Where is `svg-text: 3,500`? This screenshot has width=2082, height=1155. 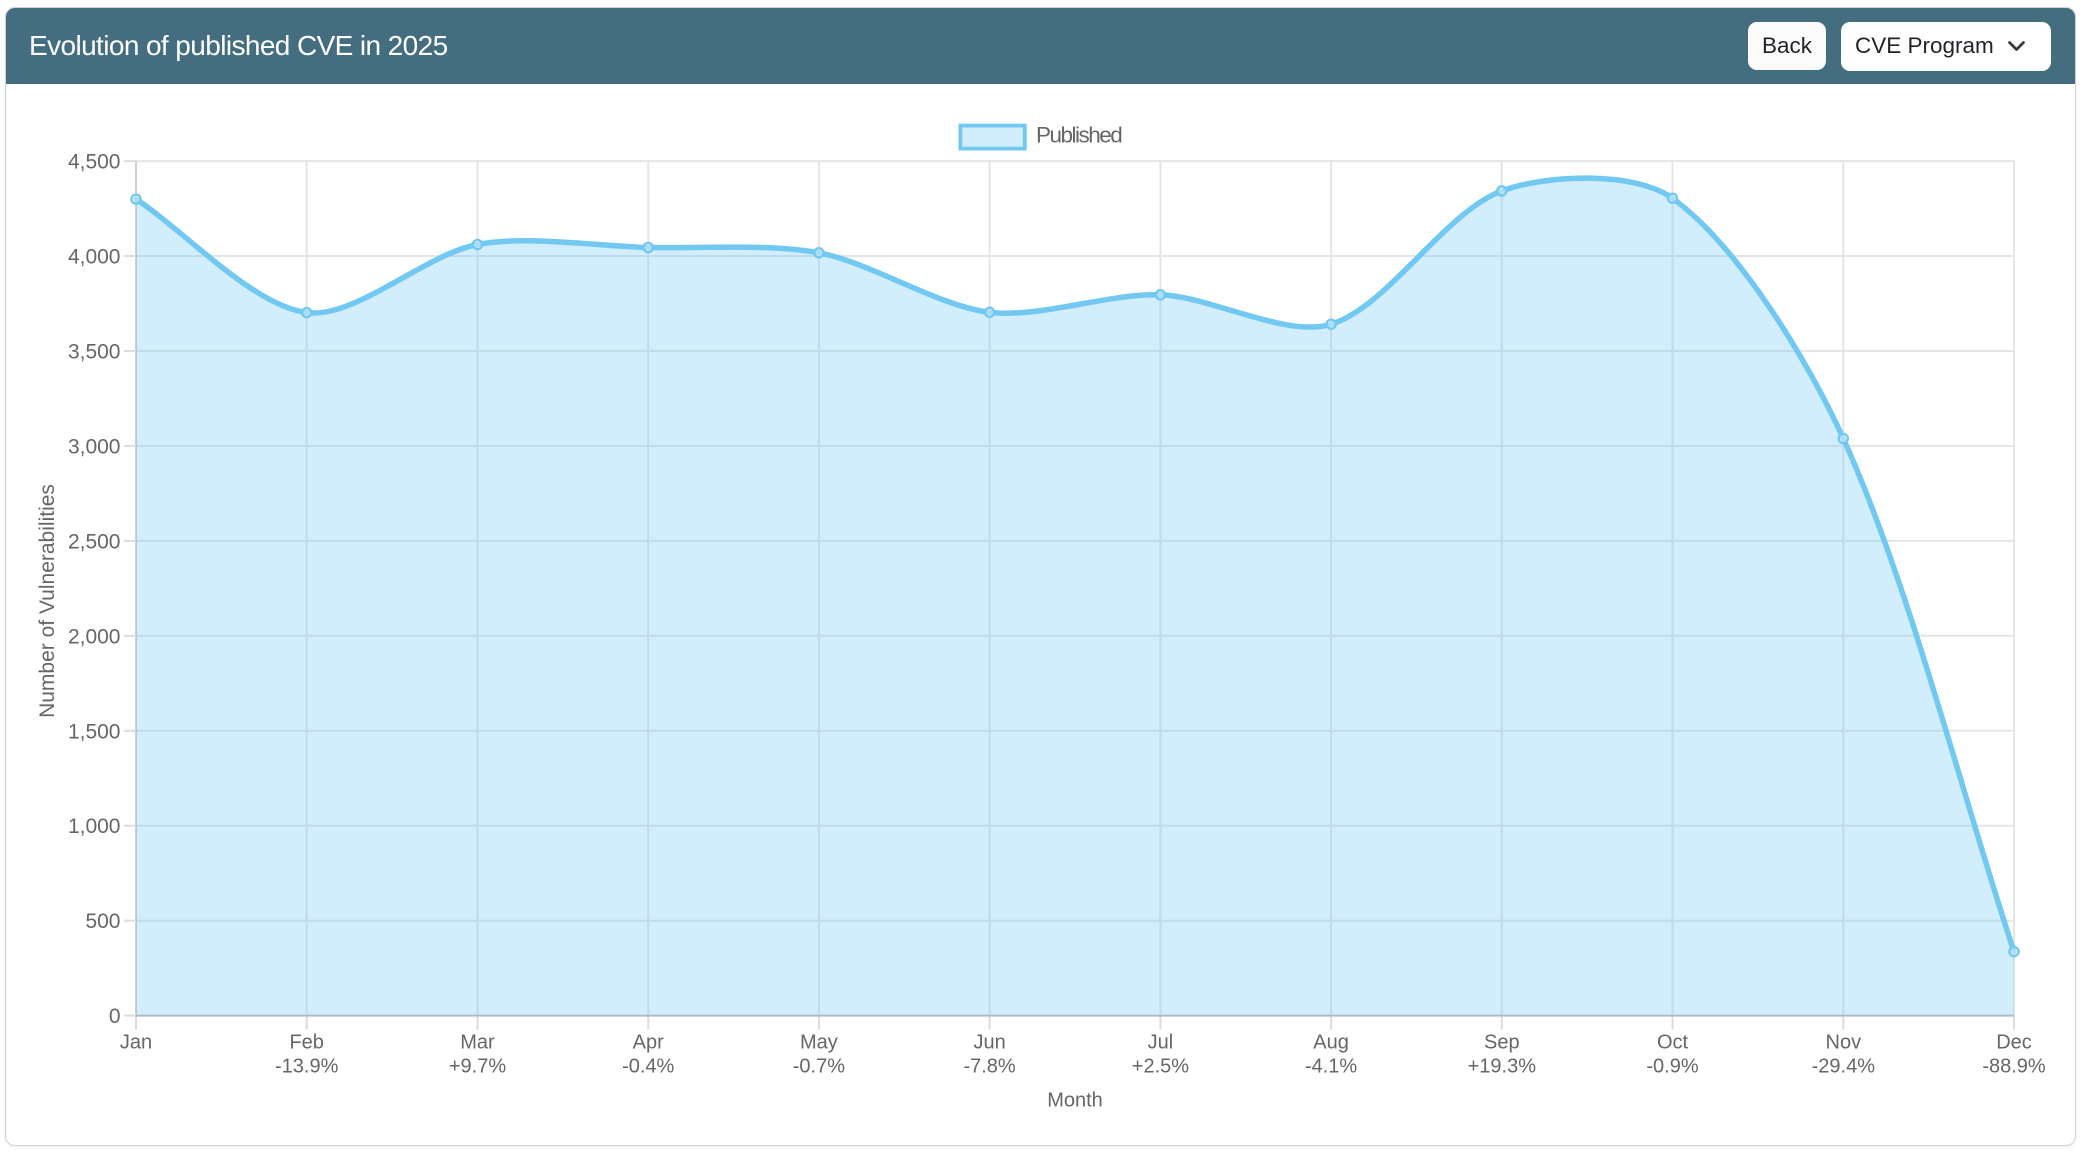
svg-text: 3,500 is located at coordinates (94, 352).